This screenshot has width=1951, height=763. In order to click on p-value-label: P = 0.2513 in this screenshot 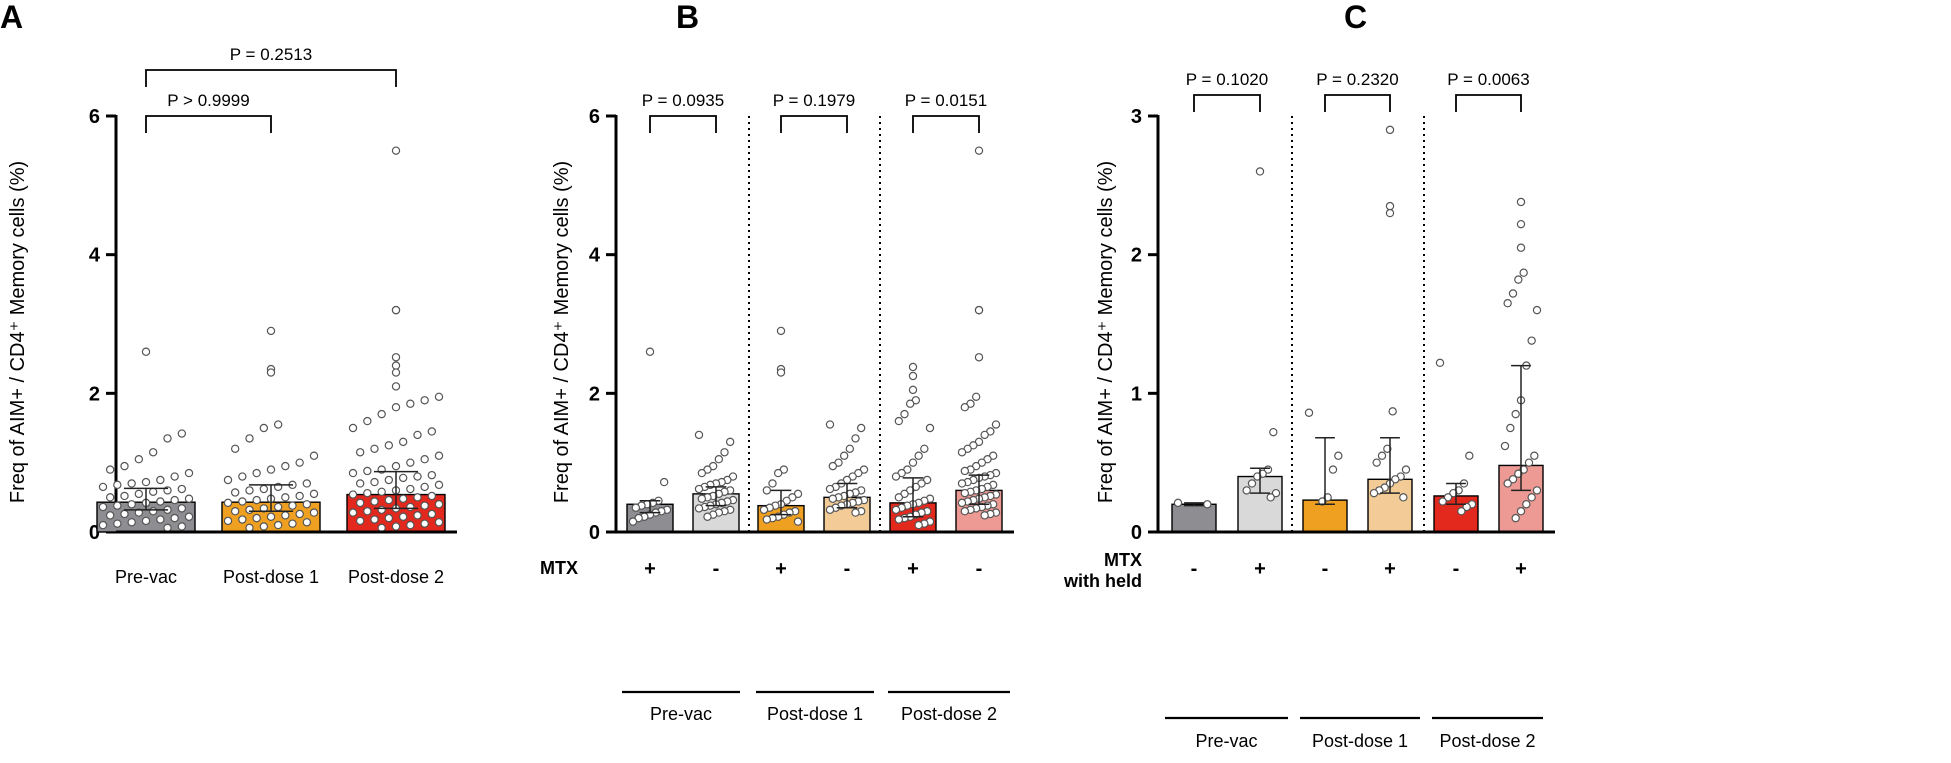, I will do `click(271, 54)`.